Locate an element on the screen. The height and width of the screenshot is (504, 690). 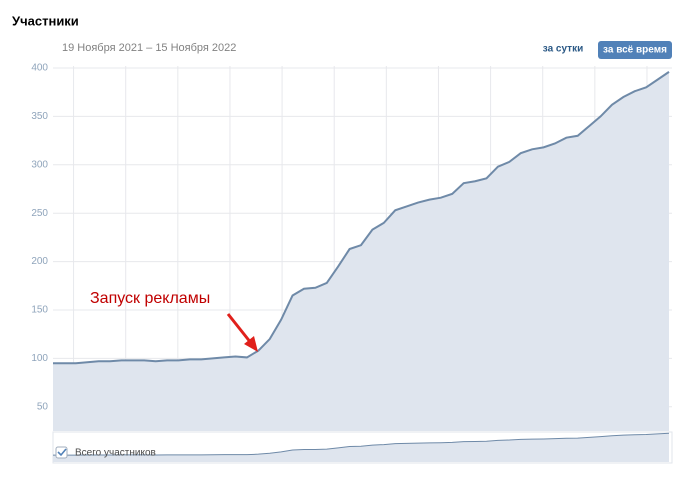
checkmark is located at coordinates (62, 452).